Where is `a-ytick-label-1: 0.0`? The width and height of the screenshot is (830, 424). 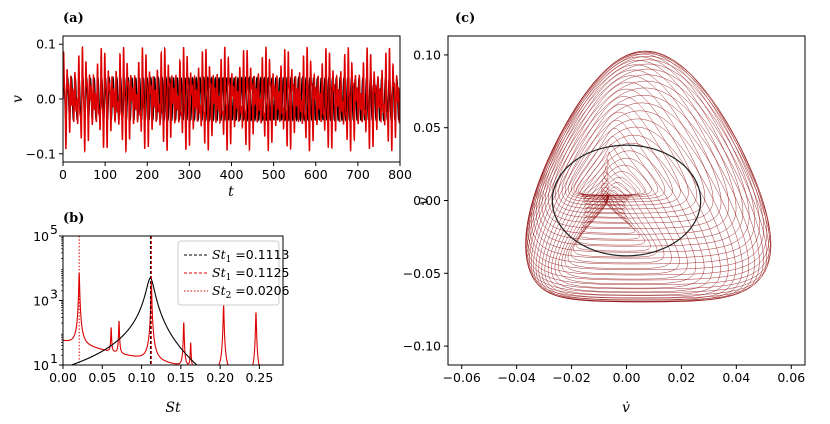 a-ytick-label-1: 0.0 is located at coordinates (46, 99).